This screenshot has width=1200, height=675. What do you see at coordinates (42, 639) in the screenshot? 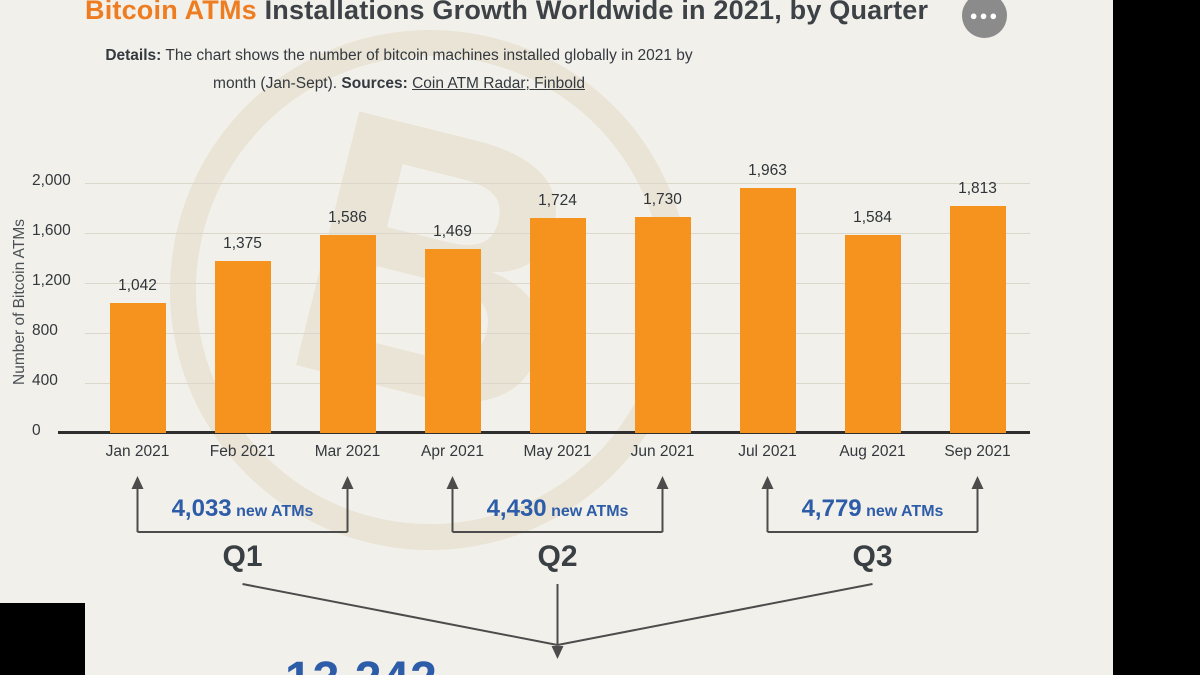
I see `letterbox-bottom-left` at bounding box center [42, 639].